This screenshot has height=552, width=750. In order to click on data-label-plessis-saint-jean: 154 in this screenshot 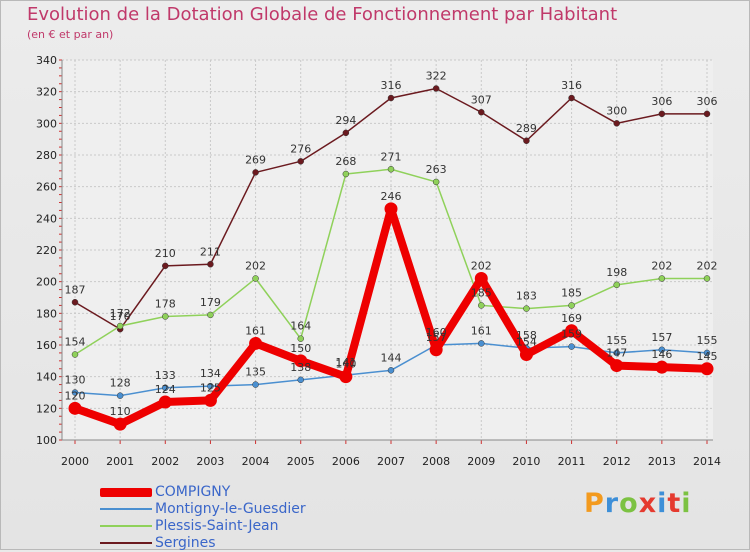, I will do `click(75, 342)`.